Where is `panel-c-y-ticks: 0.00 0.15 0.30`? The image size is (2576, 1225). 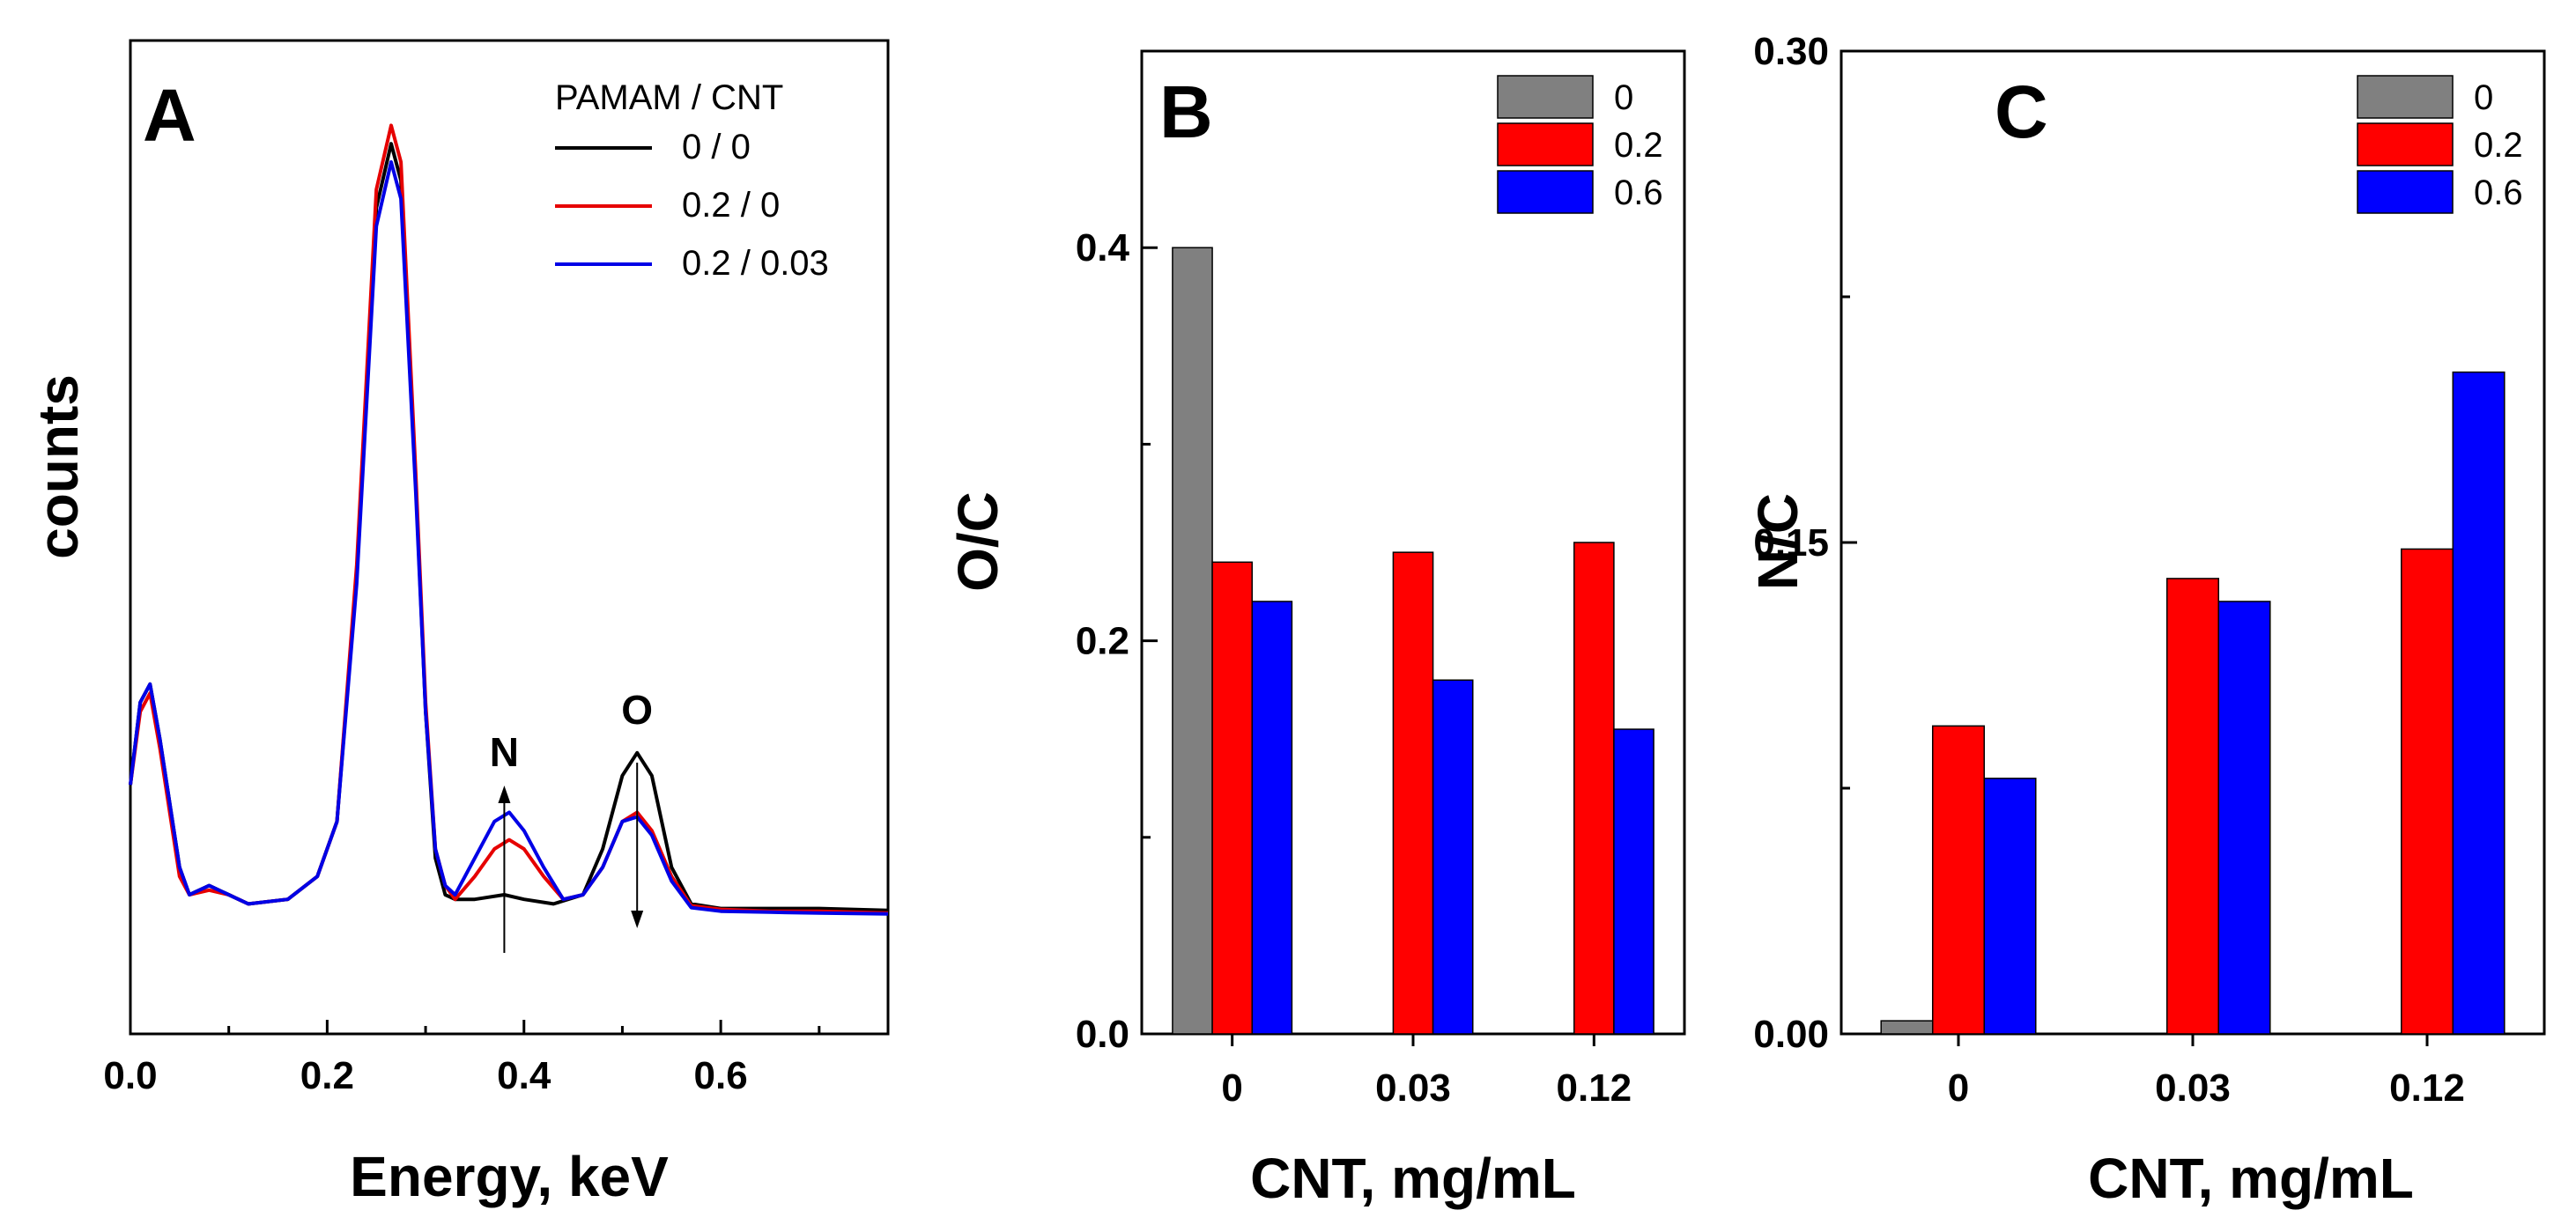
panel-c-y-ticks: 0.00 0.15 0.30 is located at coordinates (1805, 543).